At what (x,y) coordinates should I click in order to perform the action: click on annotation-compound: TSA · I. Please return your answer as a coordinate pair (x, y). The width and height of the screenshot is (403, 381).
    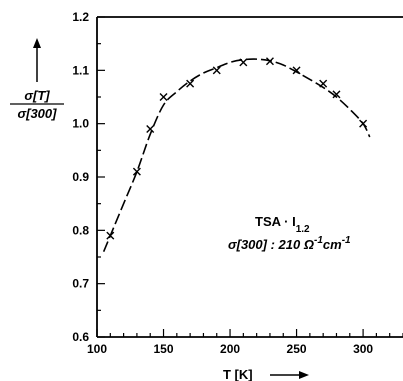
    Looking at the image, I should click on (275, 221).